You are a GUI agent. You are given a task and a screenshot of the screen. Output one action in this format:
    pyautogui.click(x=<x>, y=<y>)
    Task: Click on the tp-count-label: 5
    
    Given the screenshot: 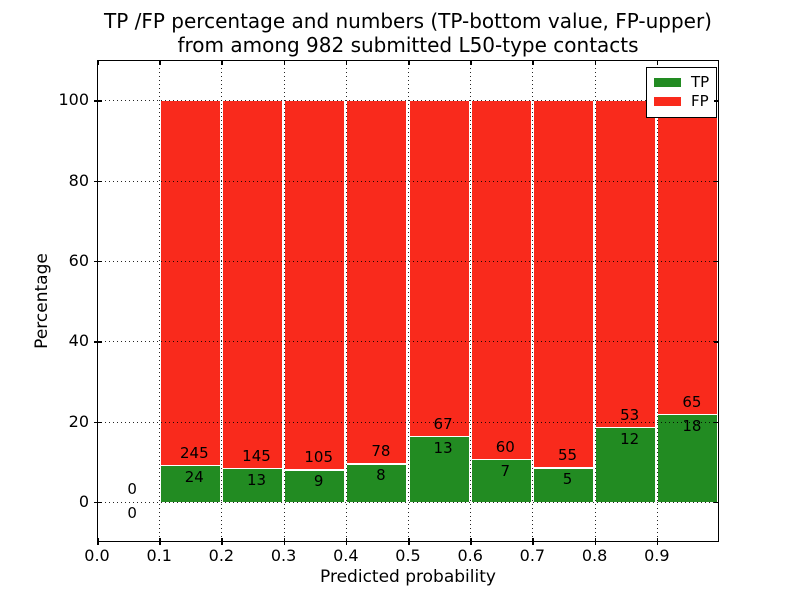 What is the action you would take?
    pyautogui.click(x=567, y=479)
    